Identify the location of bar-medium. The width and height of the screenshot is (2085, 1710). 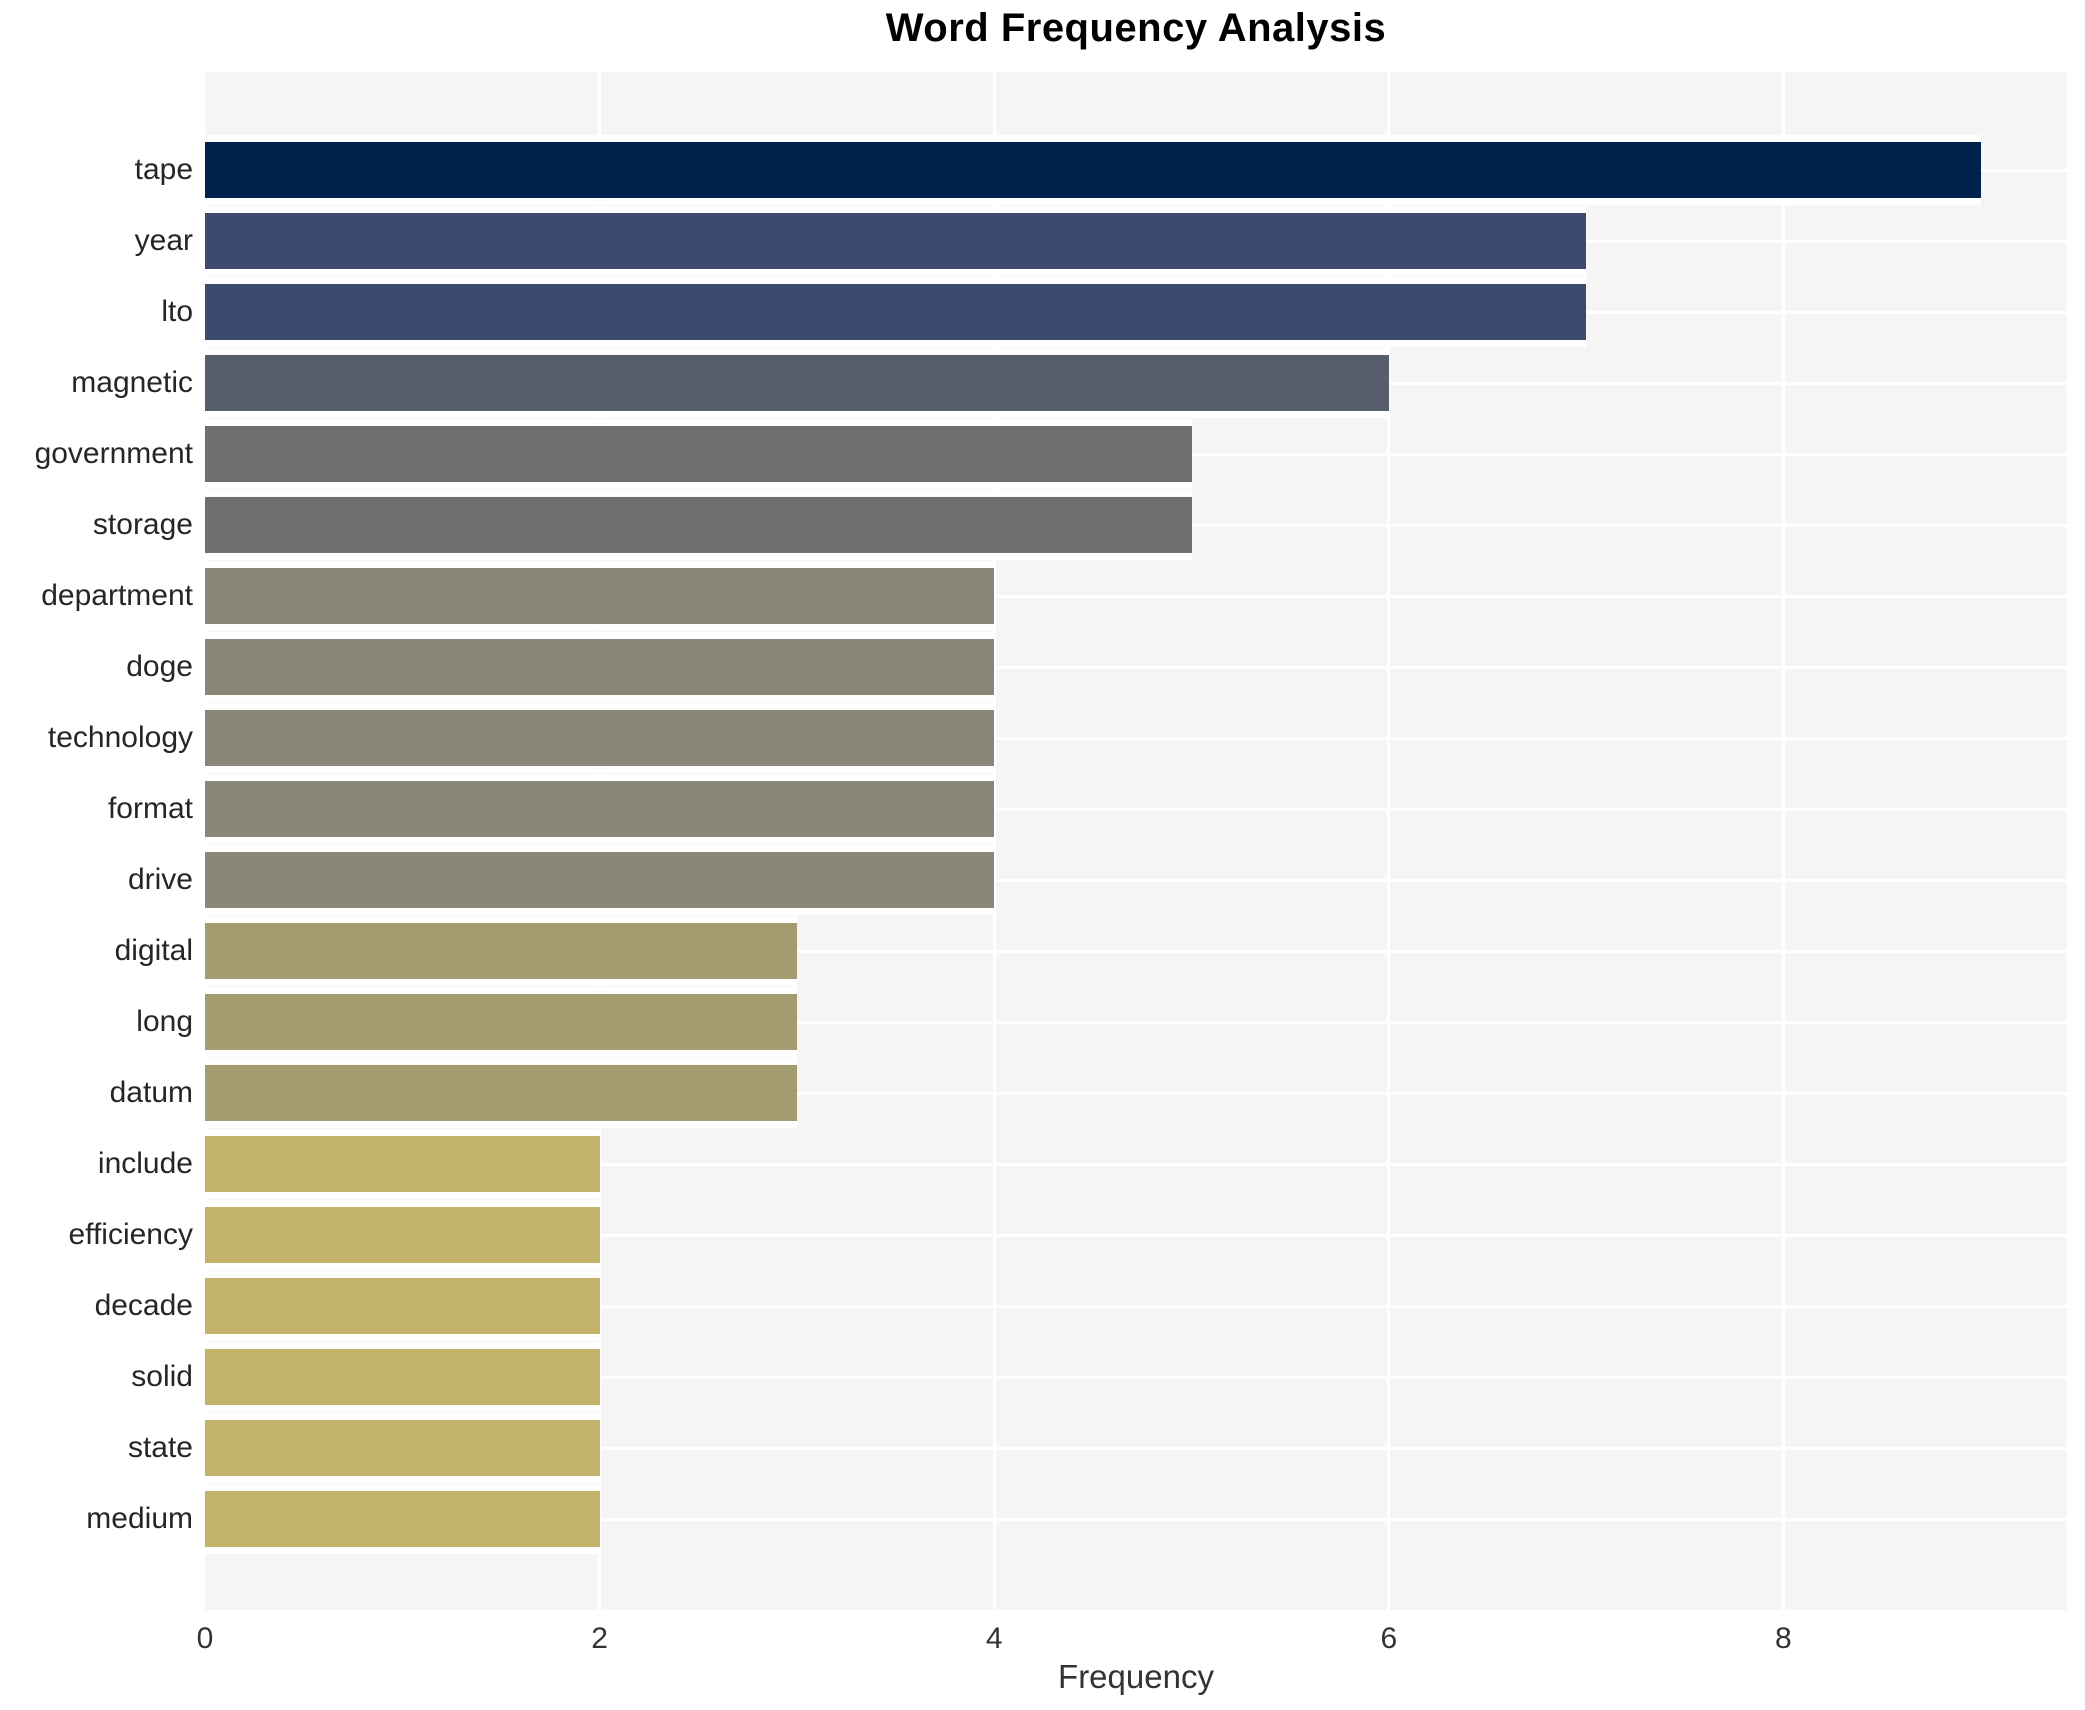
(402, 1519).